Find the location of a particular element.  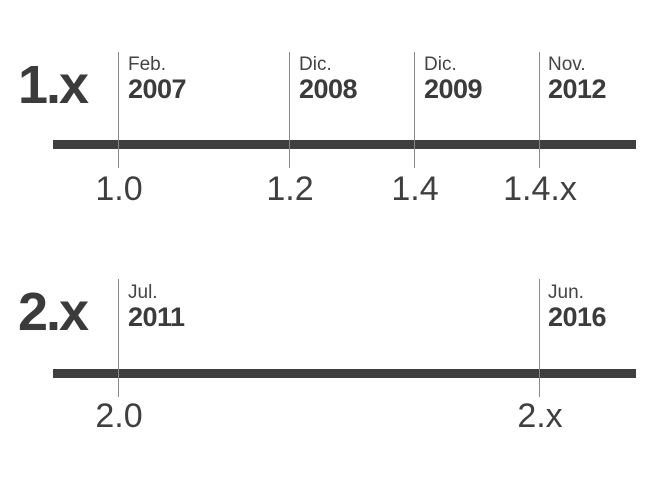

milestone-month: Feb. is located at coordinates (147, 64).